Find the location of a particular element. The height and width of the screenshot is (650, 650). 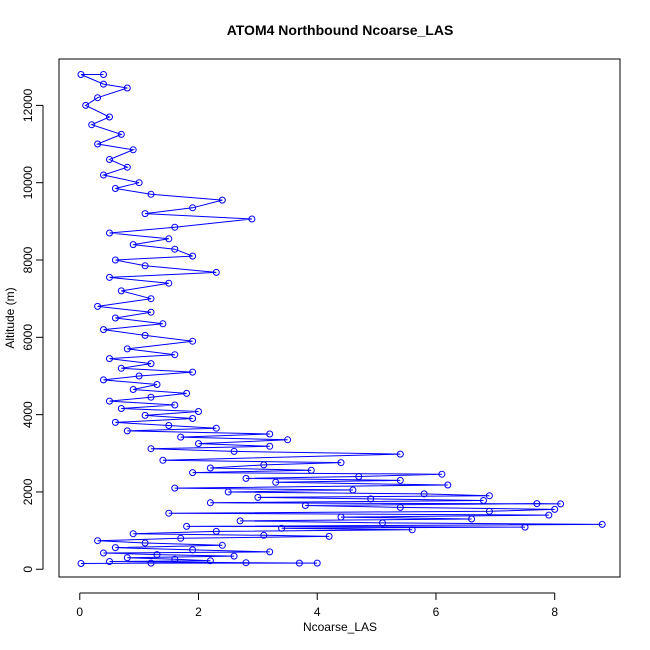

y-axis: 0 2000 4000 6000 8000 10000 12000 is located at coordinates (32, 330).